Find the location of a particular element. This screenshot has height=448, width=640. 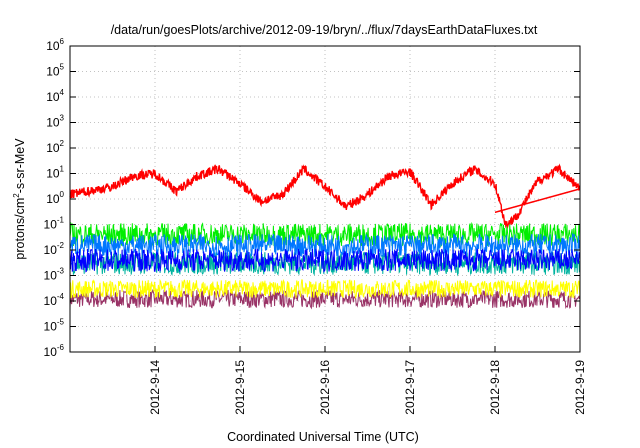

y-tick-label: 10¹ is located at coordinates (55, 173).